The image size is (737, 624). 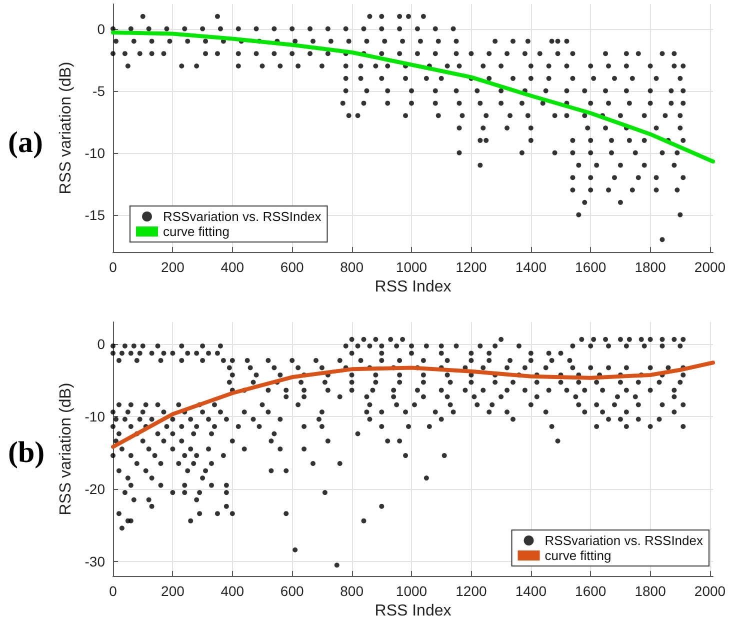 I want to click on y-tick-label: -5, so click(x=99, y=90).